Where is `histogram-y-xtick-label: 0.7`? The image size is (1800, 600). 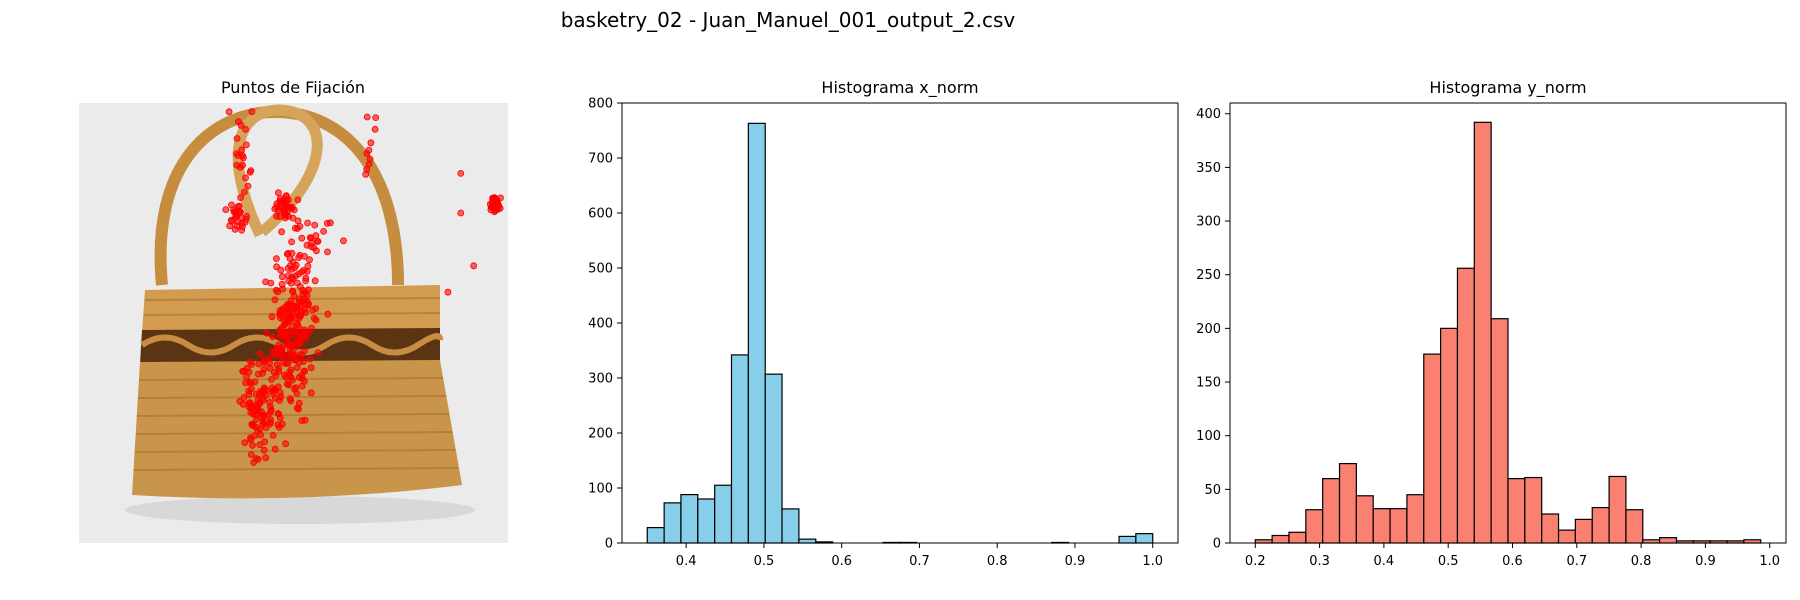
histogram-y-xtick-label: 0.7 is located at coordinates (1576, 561).